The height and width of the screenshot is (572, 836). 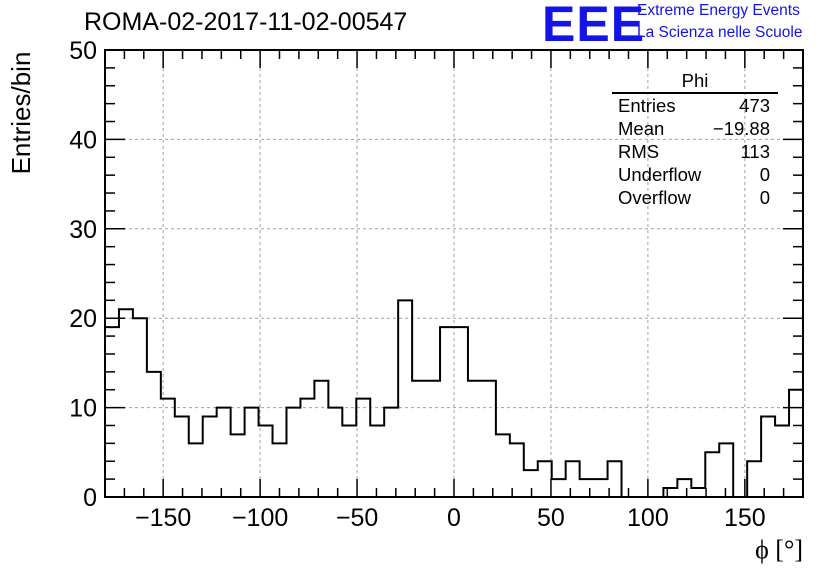 What do you see at coordinates (647, 105) in the screenshot?
I see `stats-label: Entries` at bounding box center [647, 105].